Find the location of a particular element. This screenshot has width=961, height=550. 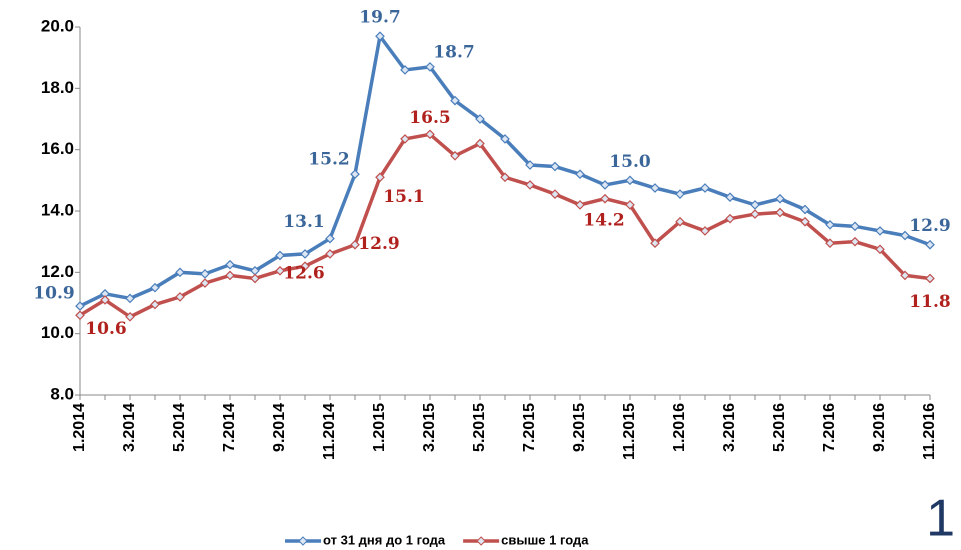

x-tick-label: 1.2016 is located at coordinates (679, 427).